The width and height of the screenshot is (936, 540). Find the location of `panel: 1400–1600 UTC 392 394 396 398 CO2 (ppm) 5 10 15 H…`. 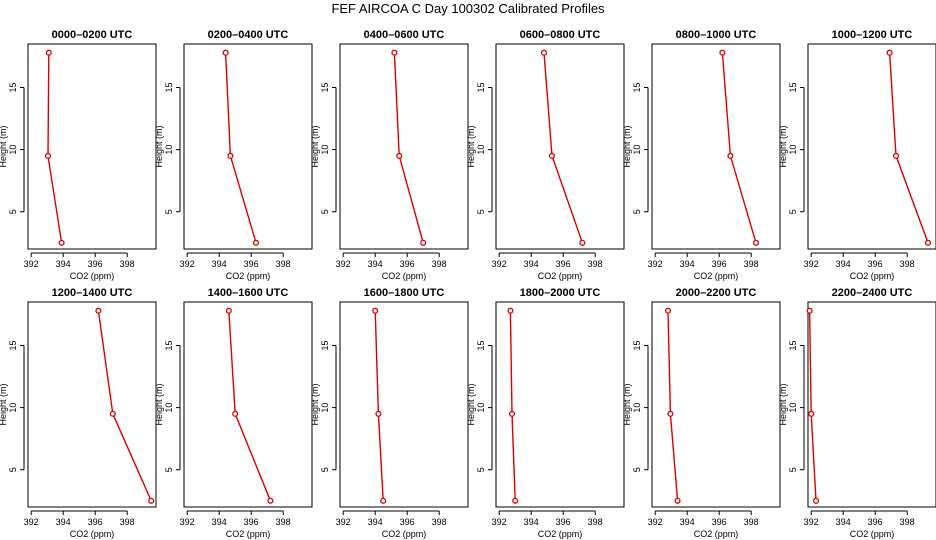

panel: 1400–1600 UTC 392 394 396 398 CO2 (ppm) 5 10 15 H… is located at coordinates (233, 413).